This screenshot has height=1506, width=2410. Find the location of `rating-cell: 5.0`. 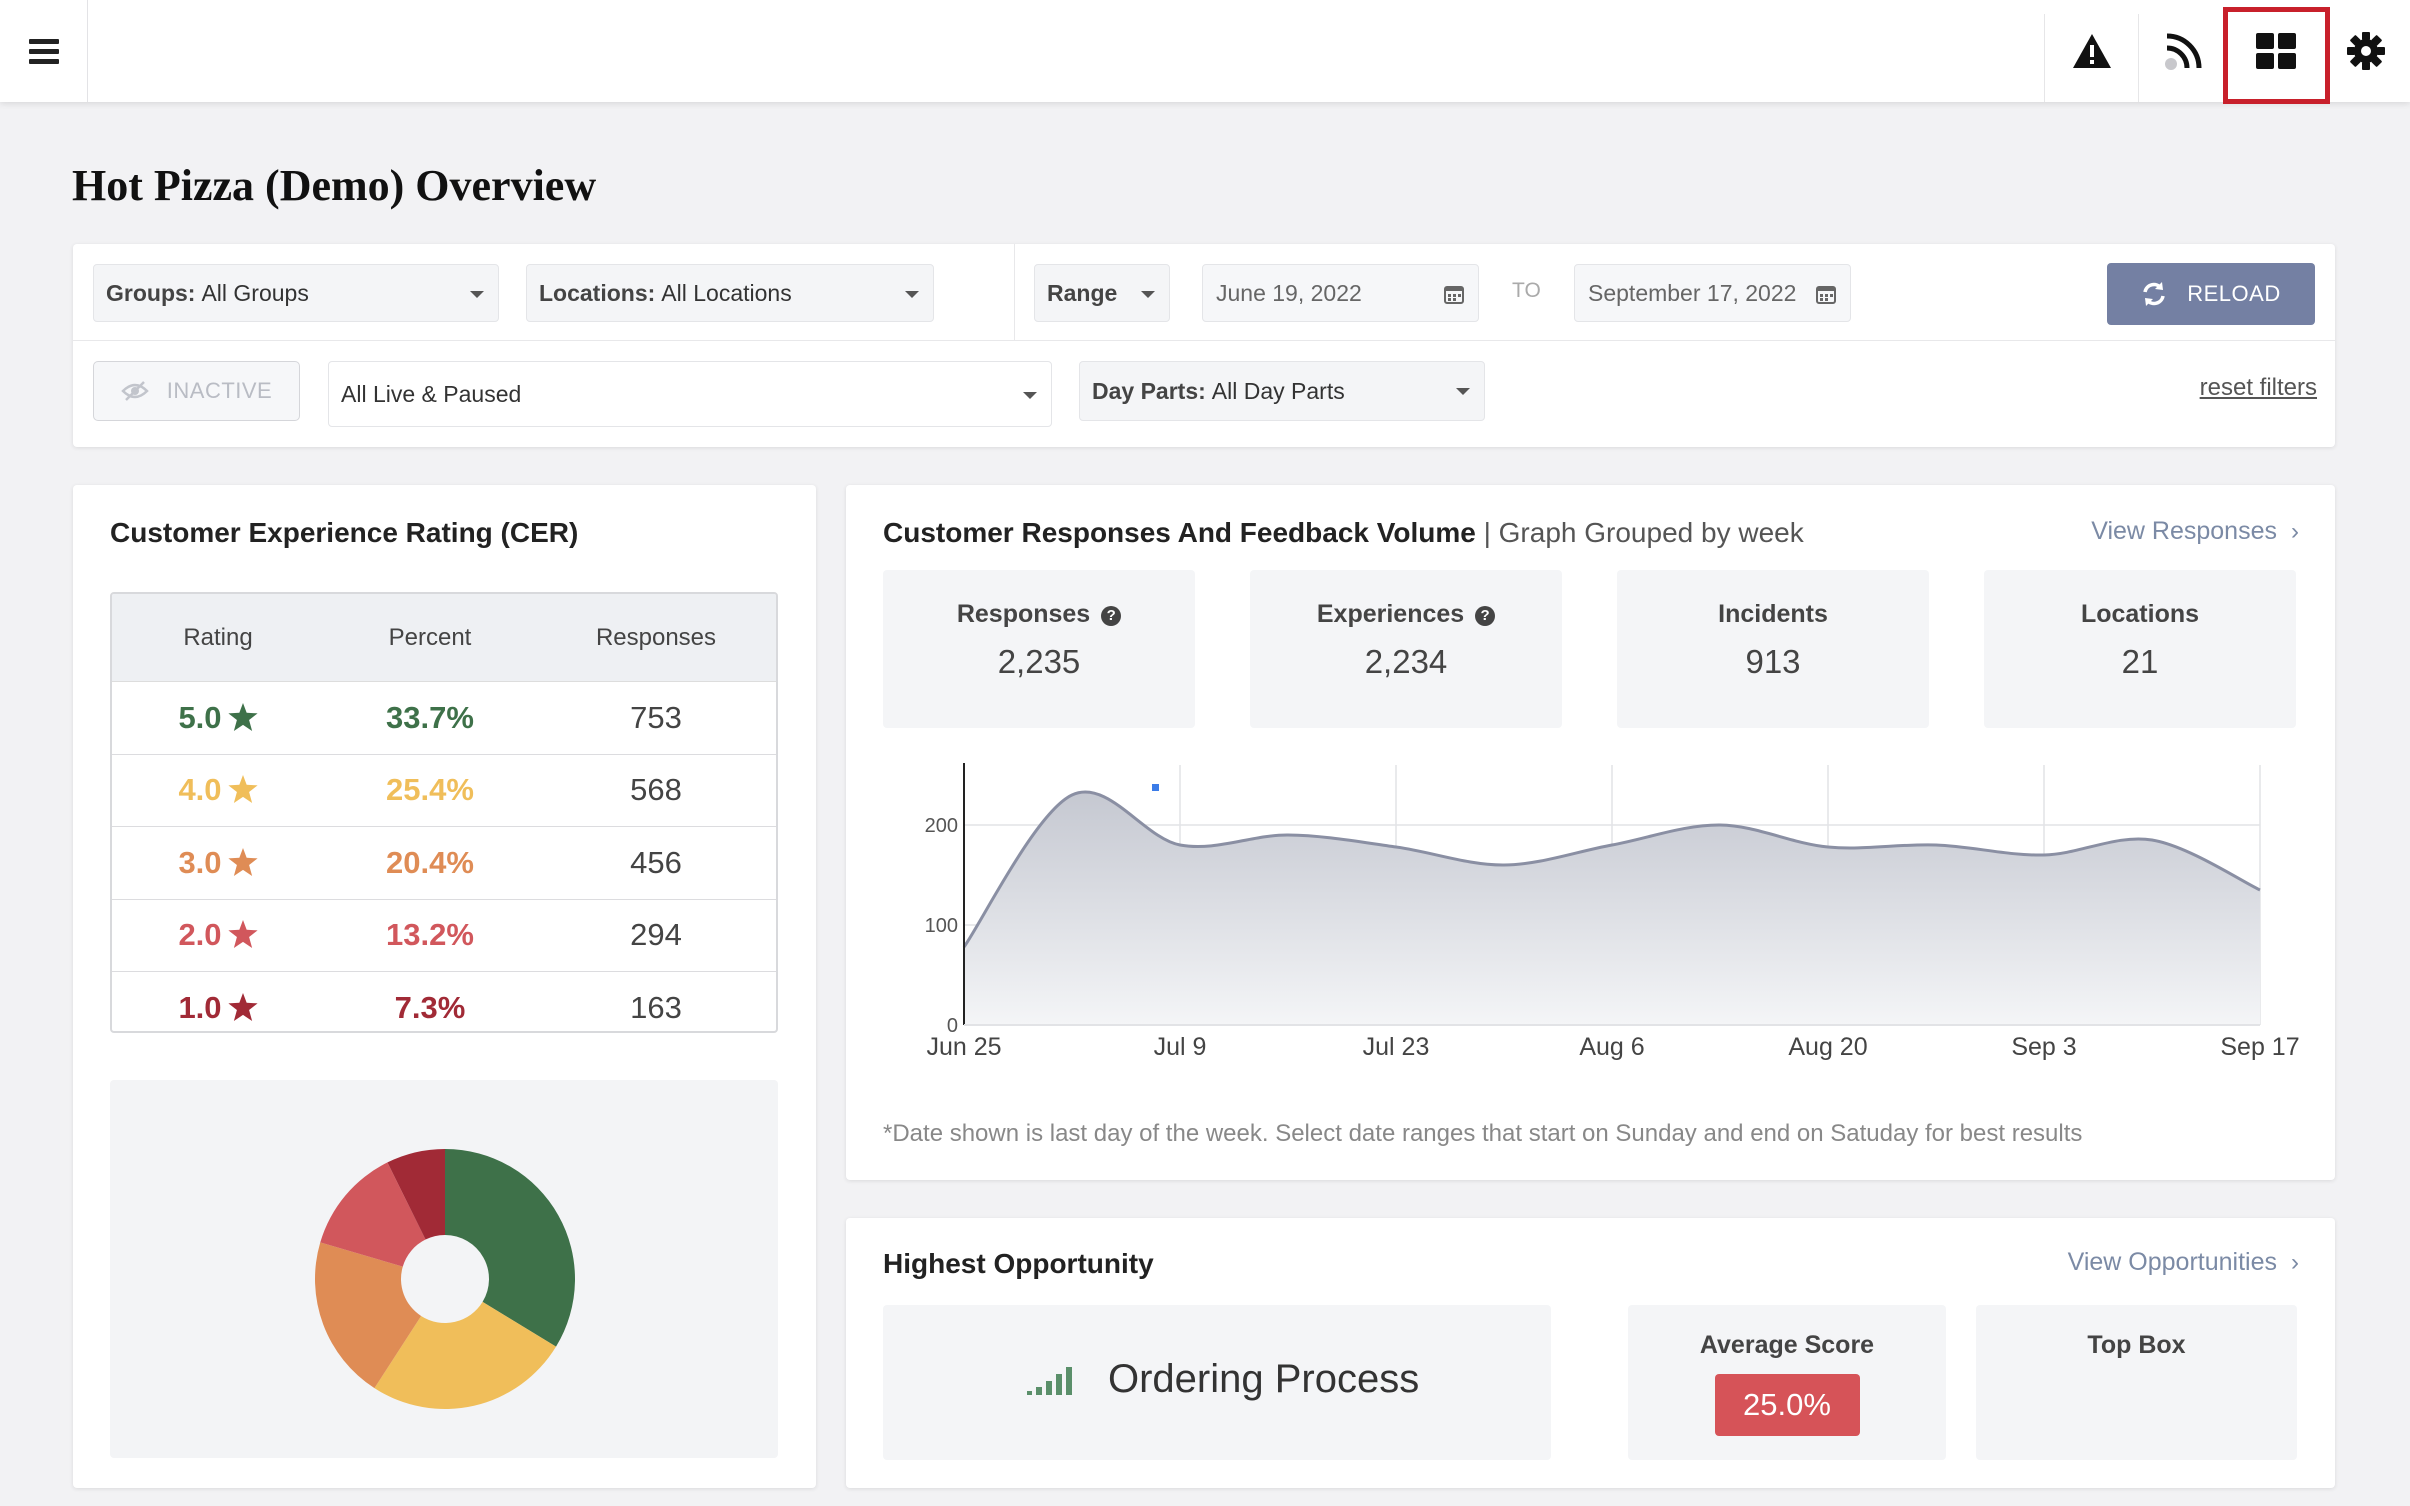

rating-cell: 5.0 is located at coordinates (218, 718).